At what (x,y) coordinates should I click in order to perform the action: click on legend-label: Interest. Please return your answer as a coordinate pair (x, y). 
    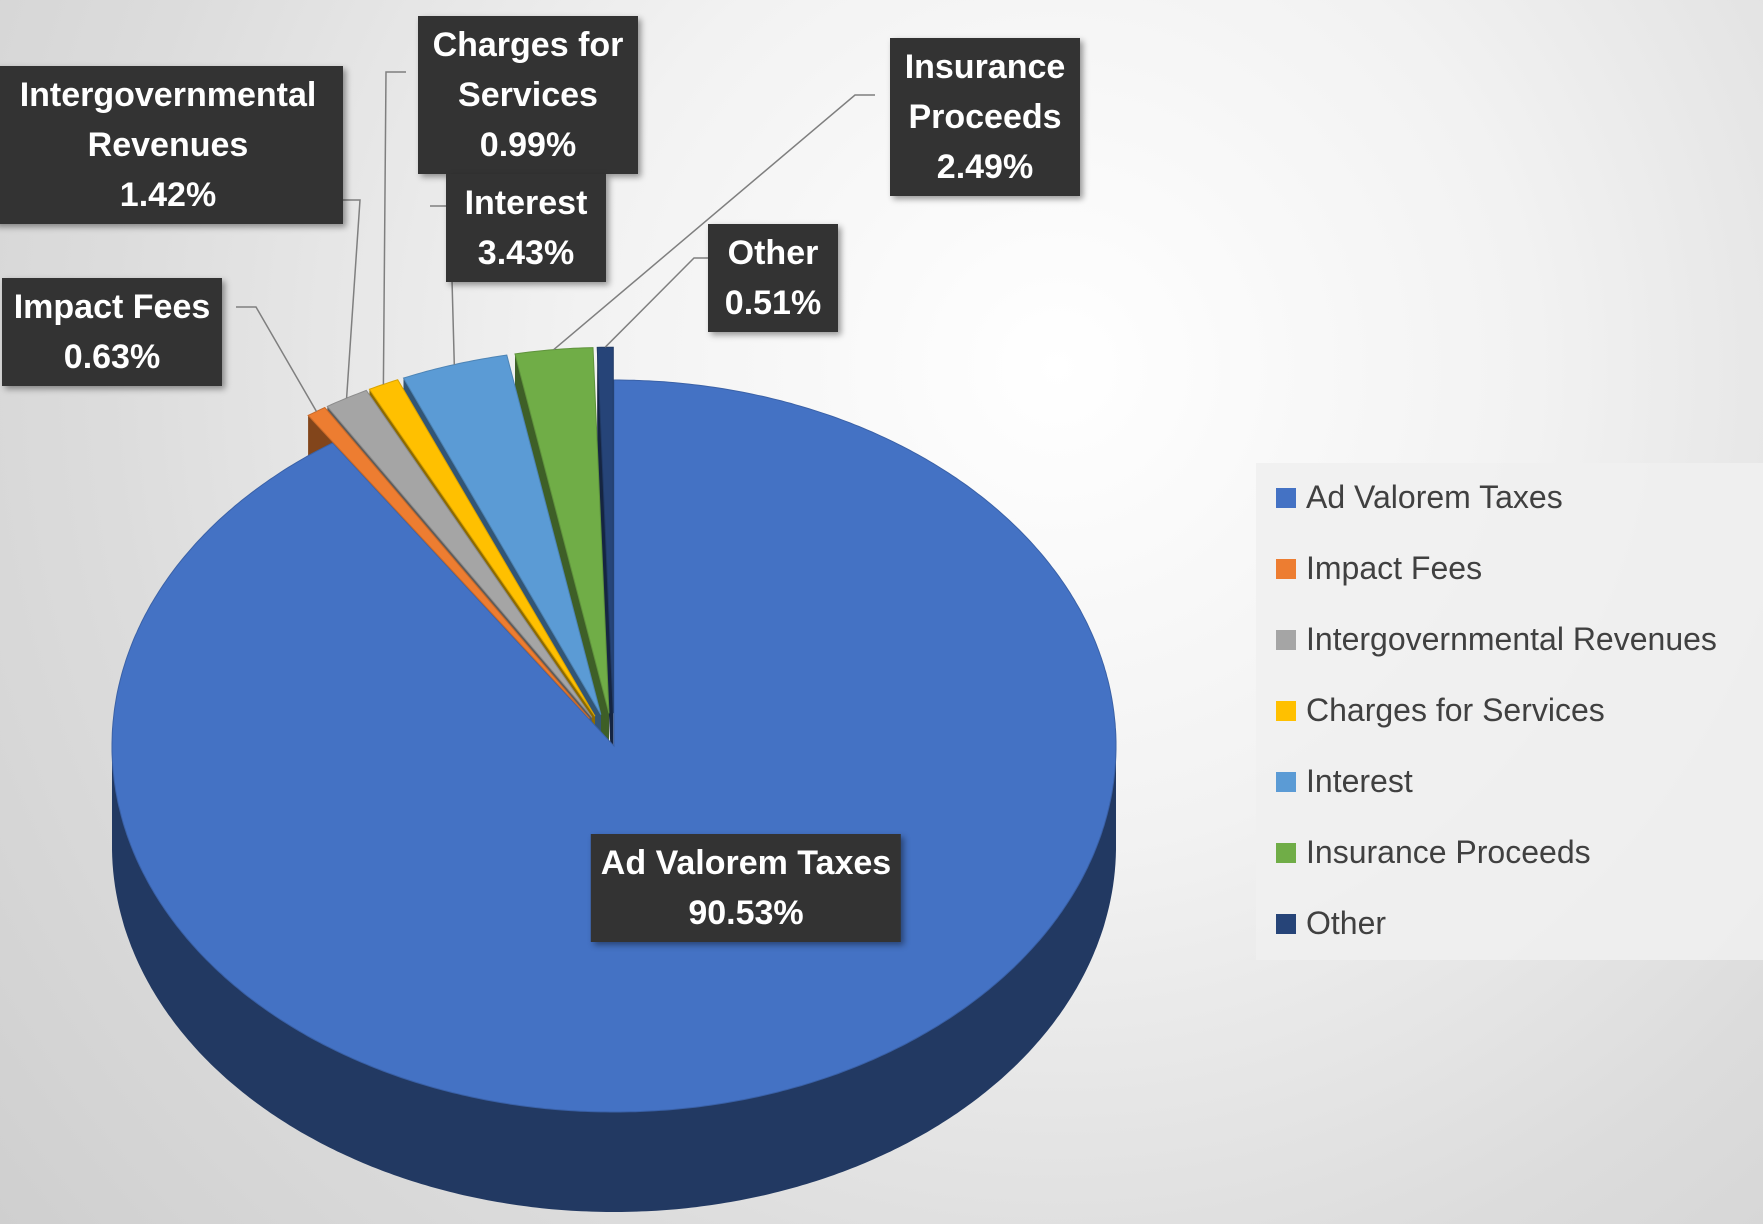
    Looking at the image, I should click on (1359, 781).